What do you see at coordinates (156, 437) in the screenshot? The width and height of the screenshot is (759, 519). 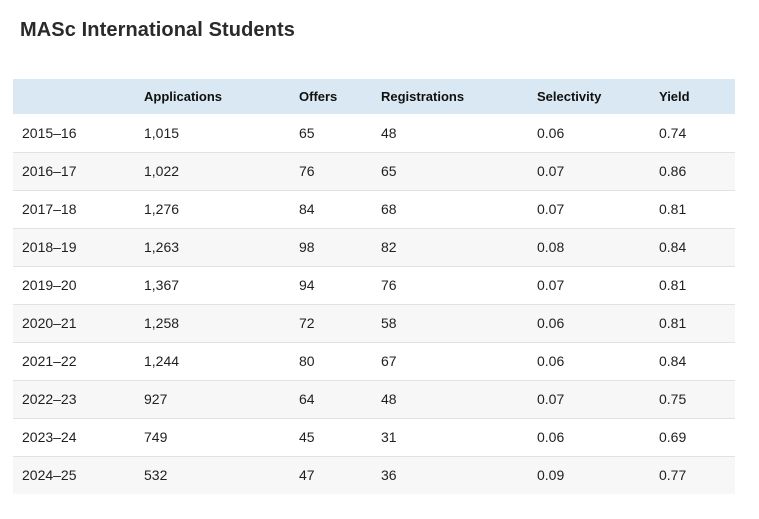 I see `table-cell-applications: 749` at bounding box center [156, 437].